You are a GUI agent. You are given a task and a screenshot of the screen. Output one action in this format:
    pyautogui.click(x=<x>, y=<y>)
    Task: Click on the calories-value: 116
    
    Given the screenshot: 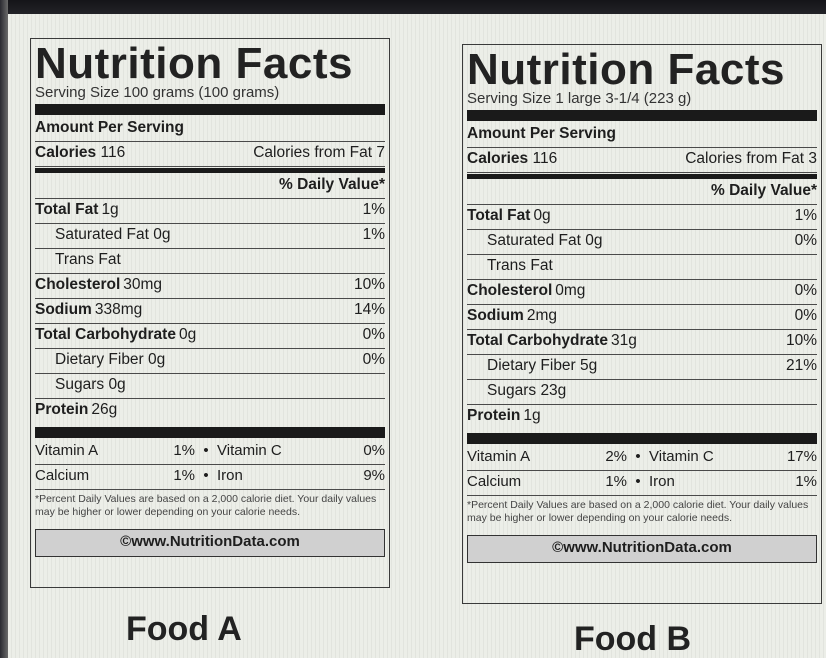 What is the action you would take?
    pyautogui.click(x=545, y=158)
    